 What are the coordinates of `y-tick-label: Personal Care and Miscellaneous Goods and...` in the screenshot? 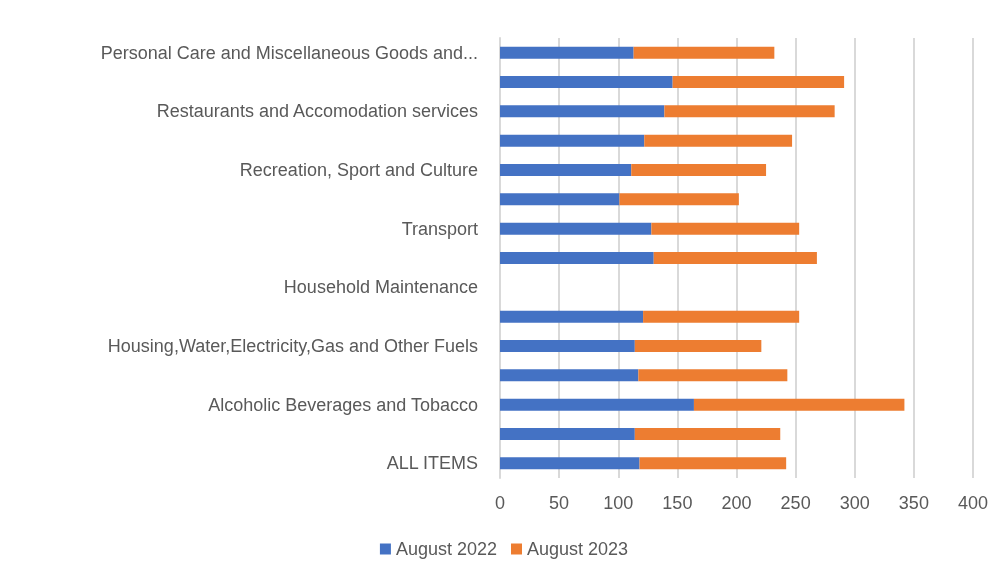 It's located at (289, 52).